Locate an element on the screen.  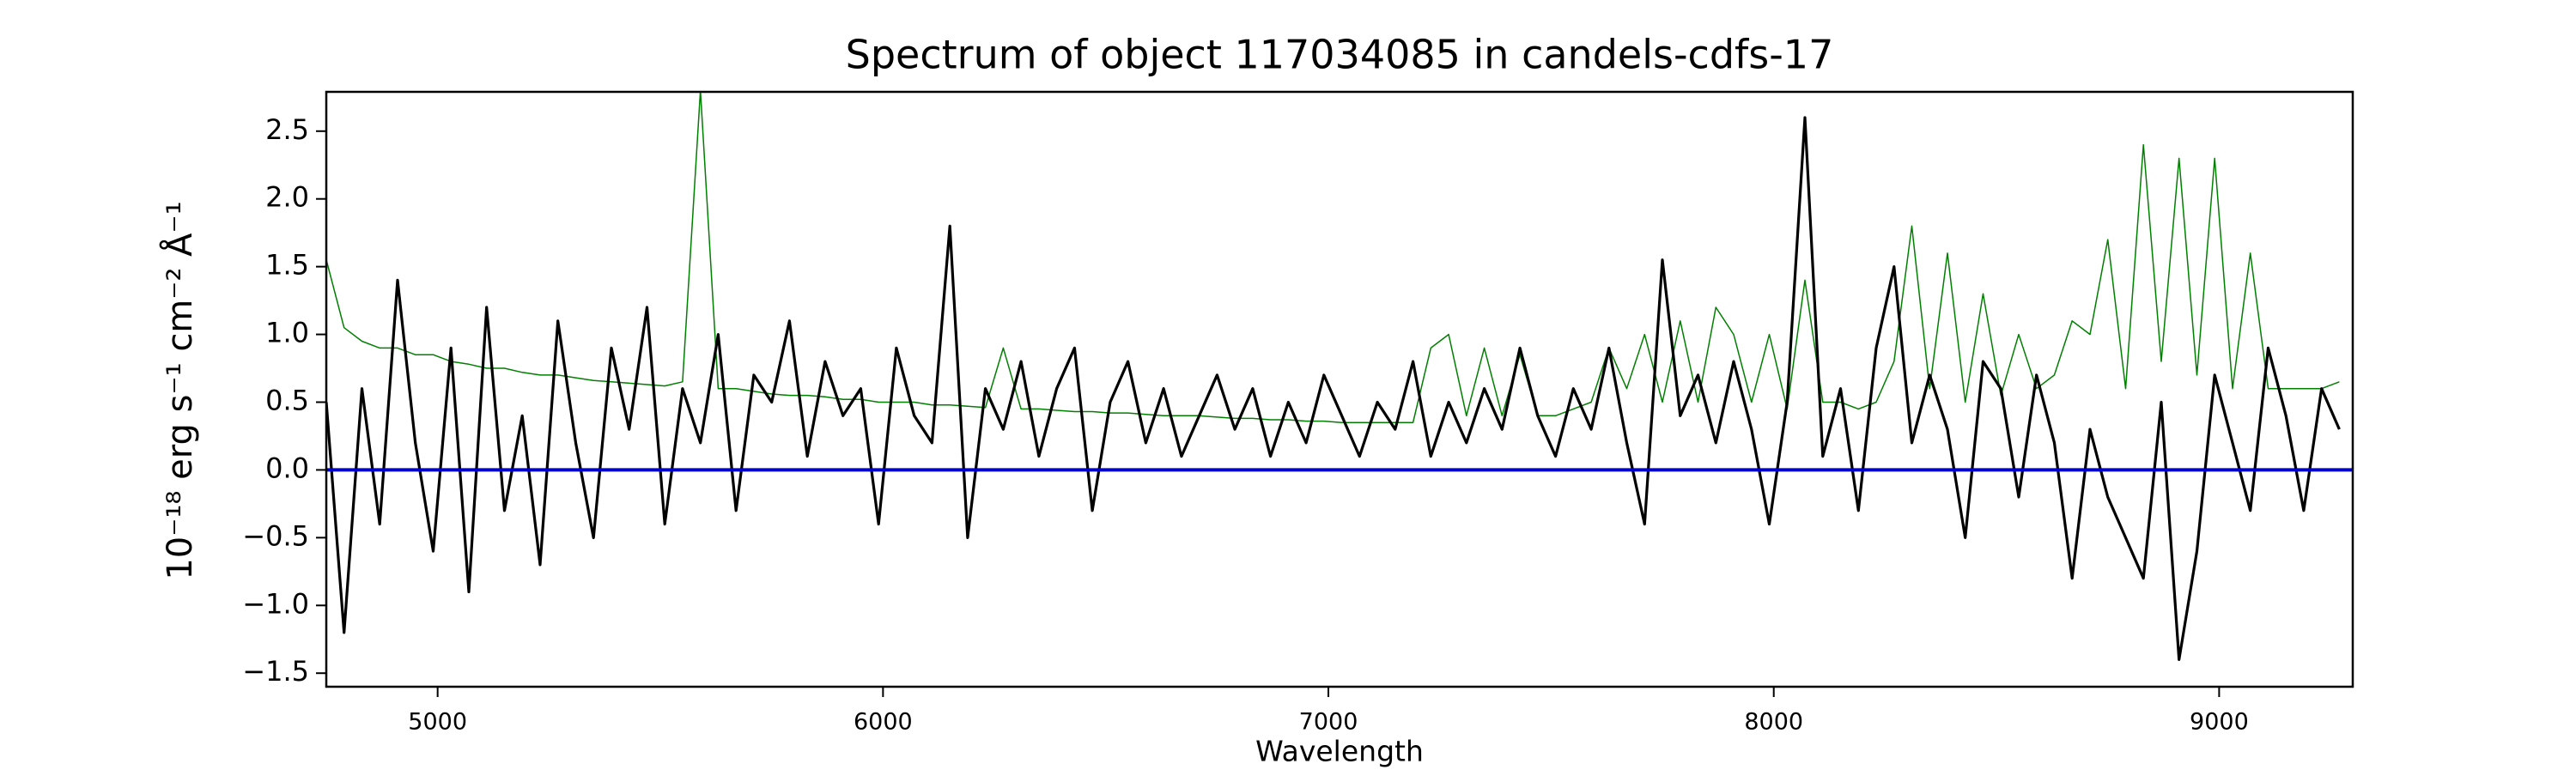
y-tick-label: 0.5 is located at coordinates (287, 400).